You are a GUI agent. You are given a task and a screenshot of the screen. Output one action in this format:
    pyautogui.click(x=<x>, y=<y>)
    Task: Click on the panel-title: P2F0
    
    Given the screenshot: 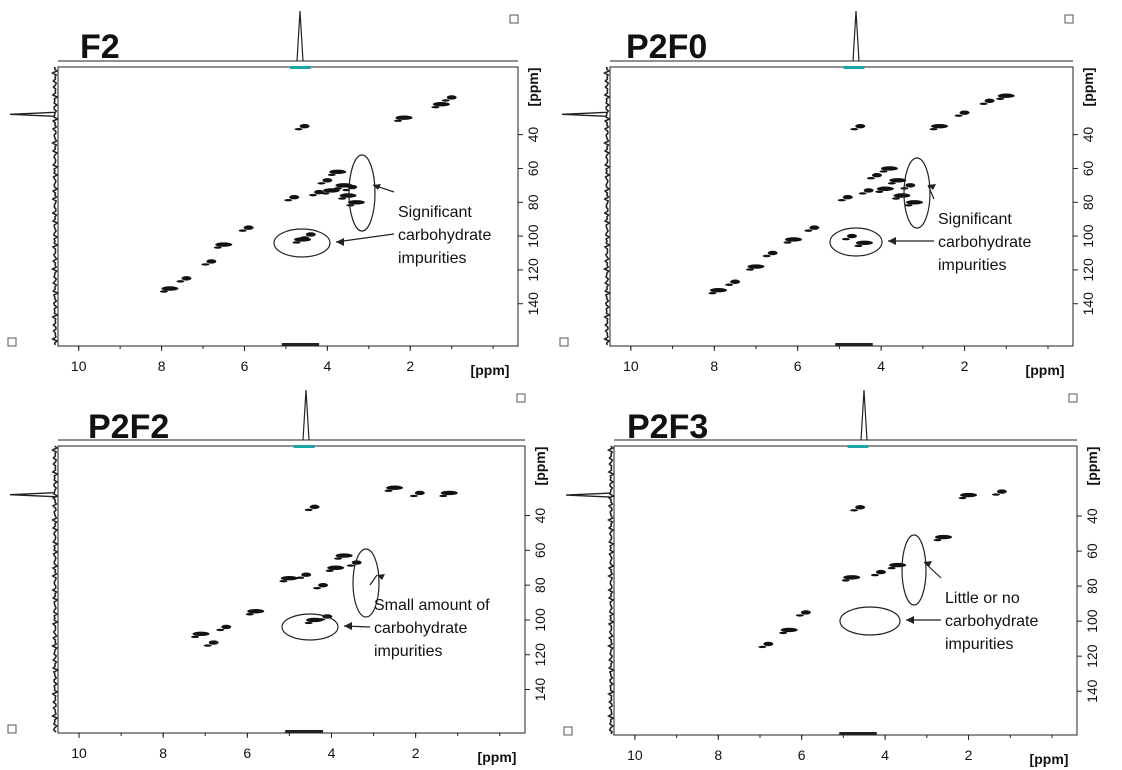 What is the action you would take?
    pyautogui.click(x=666, y=47)
    